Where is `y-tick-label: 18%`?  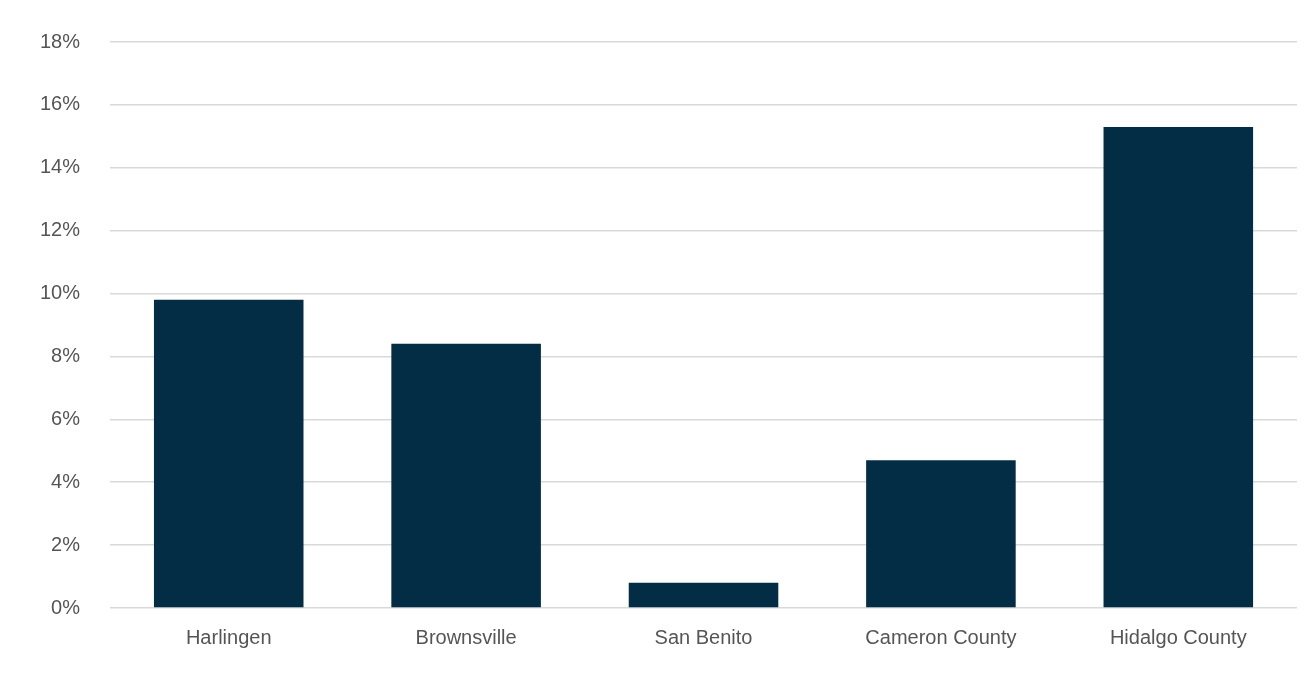
y-tick-label: 18% is located at coordinates (60, 40).